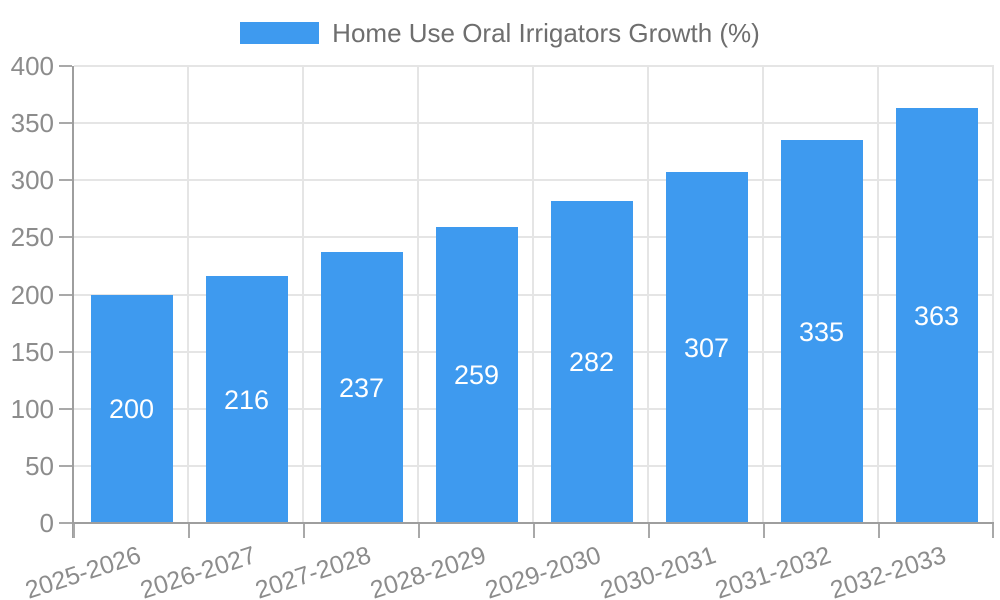  I want to click on bar-2032-2033, so click(936, 315).